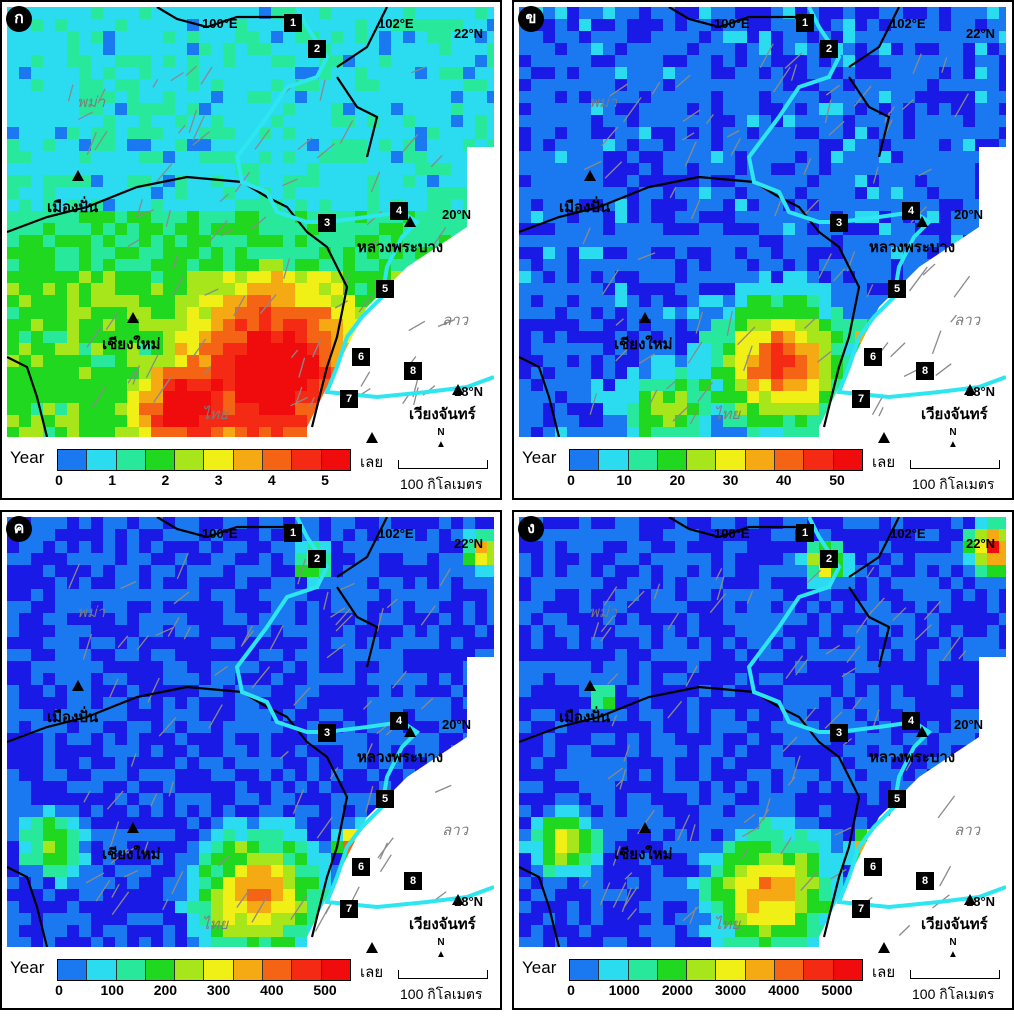 The image size is (1014, 1024). What do you see at coordinates (317, 49) in the screenshot?
I see `site-marker: 2` at bounding box center [317, 49].